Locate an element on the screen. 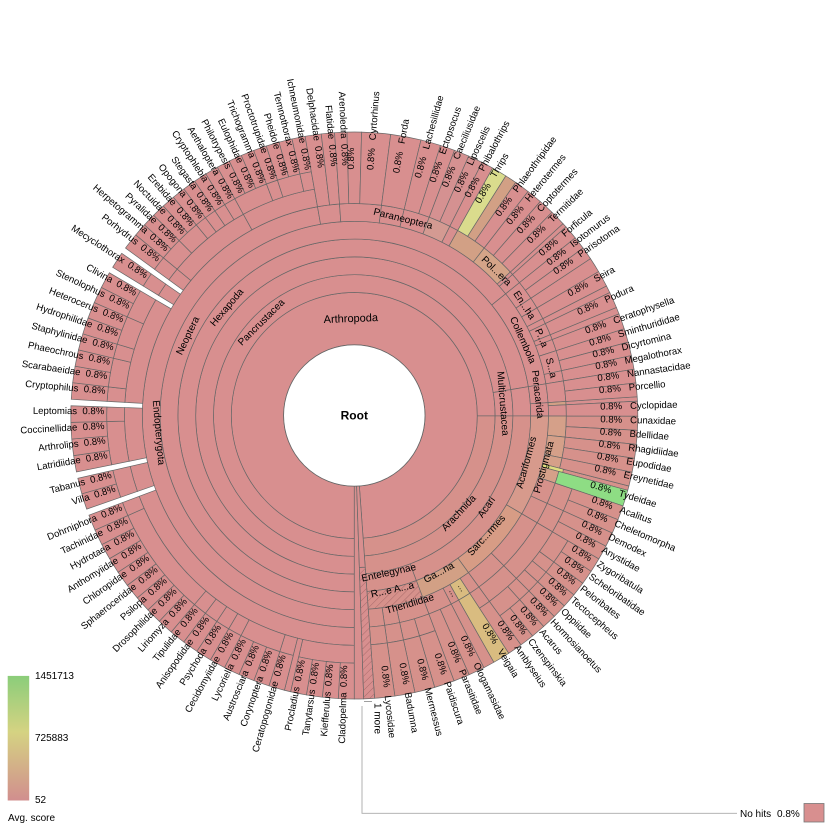 This screenshot has height=838, width=833. svg-text: S...a is located at coordinates (551, 368).